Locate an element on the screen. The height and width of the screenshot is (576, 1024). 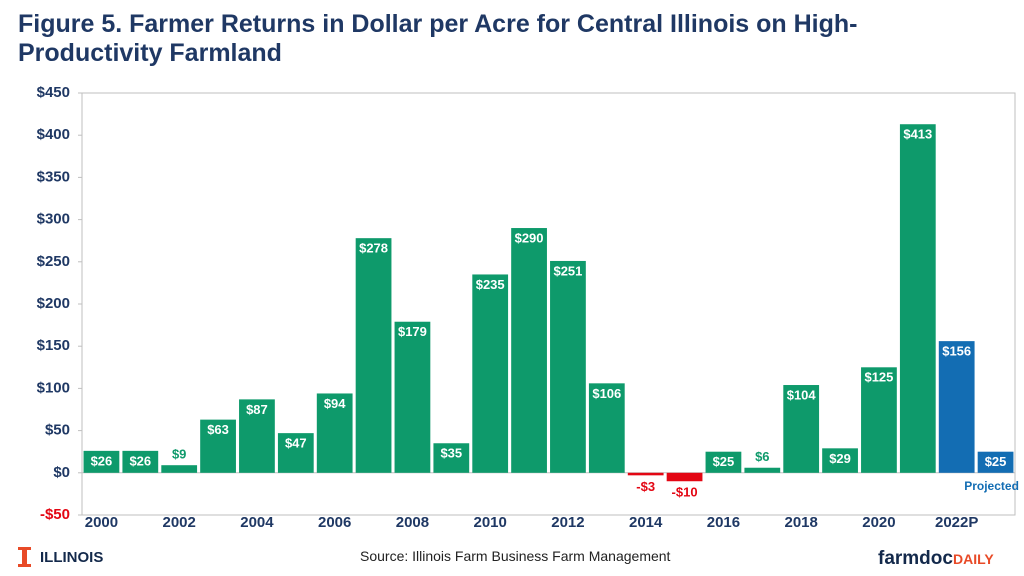
logo-text: ILLINOIS is located at coordinates (72, 557).